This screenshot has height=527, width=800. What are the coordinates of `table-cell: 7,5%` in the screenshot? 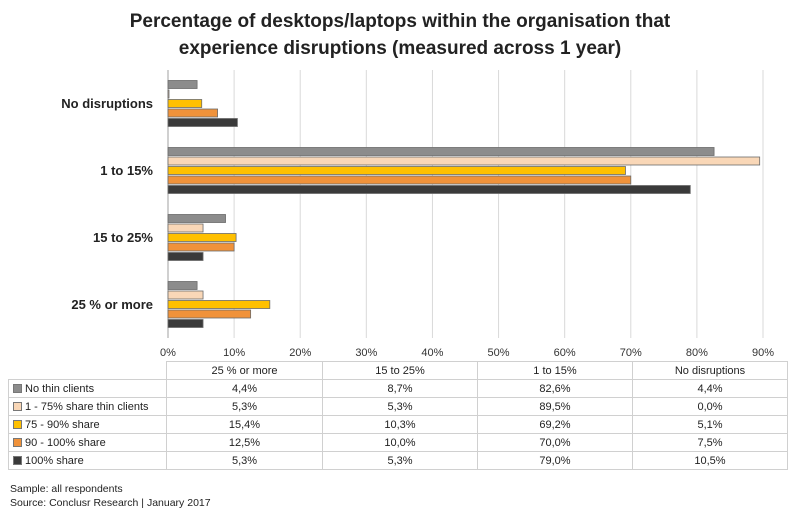 It's located at (710, 442).